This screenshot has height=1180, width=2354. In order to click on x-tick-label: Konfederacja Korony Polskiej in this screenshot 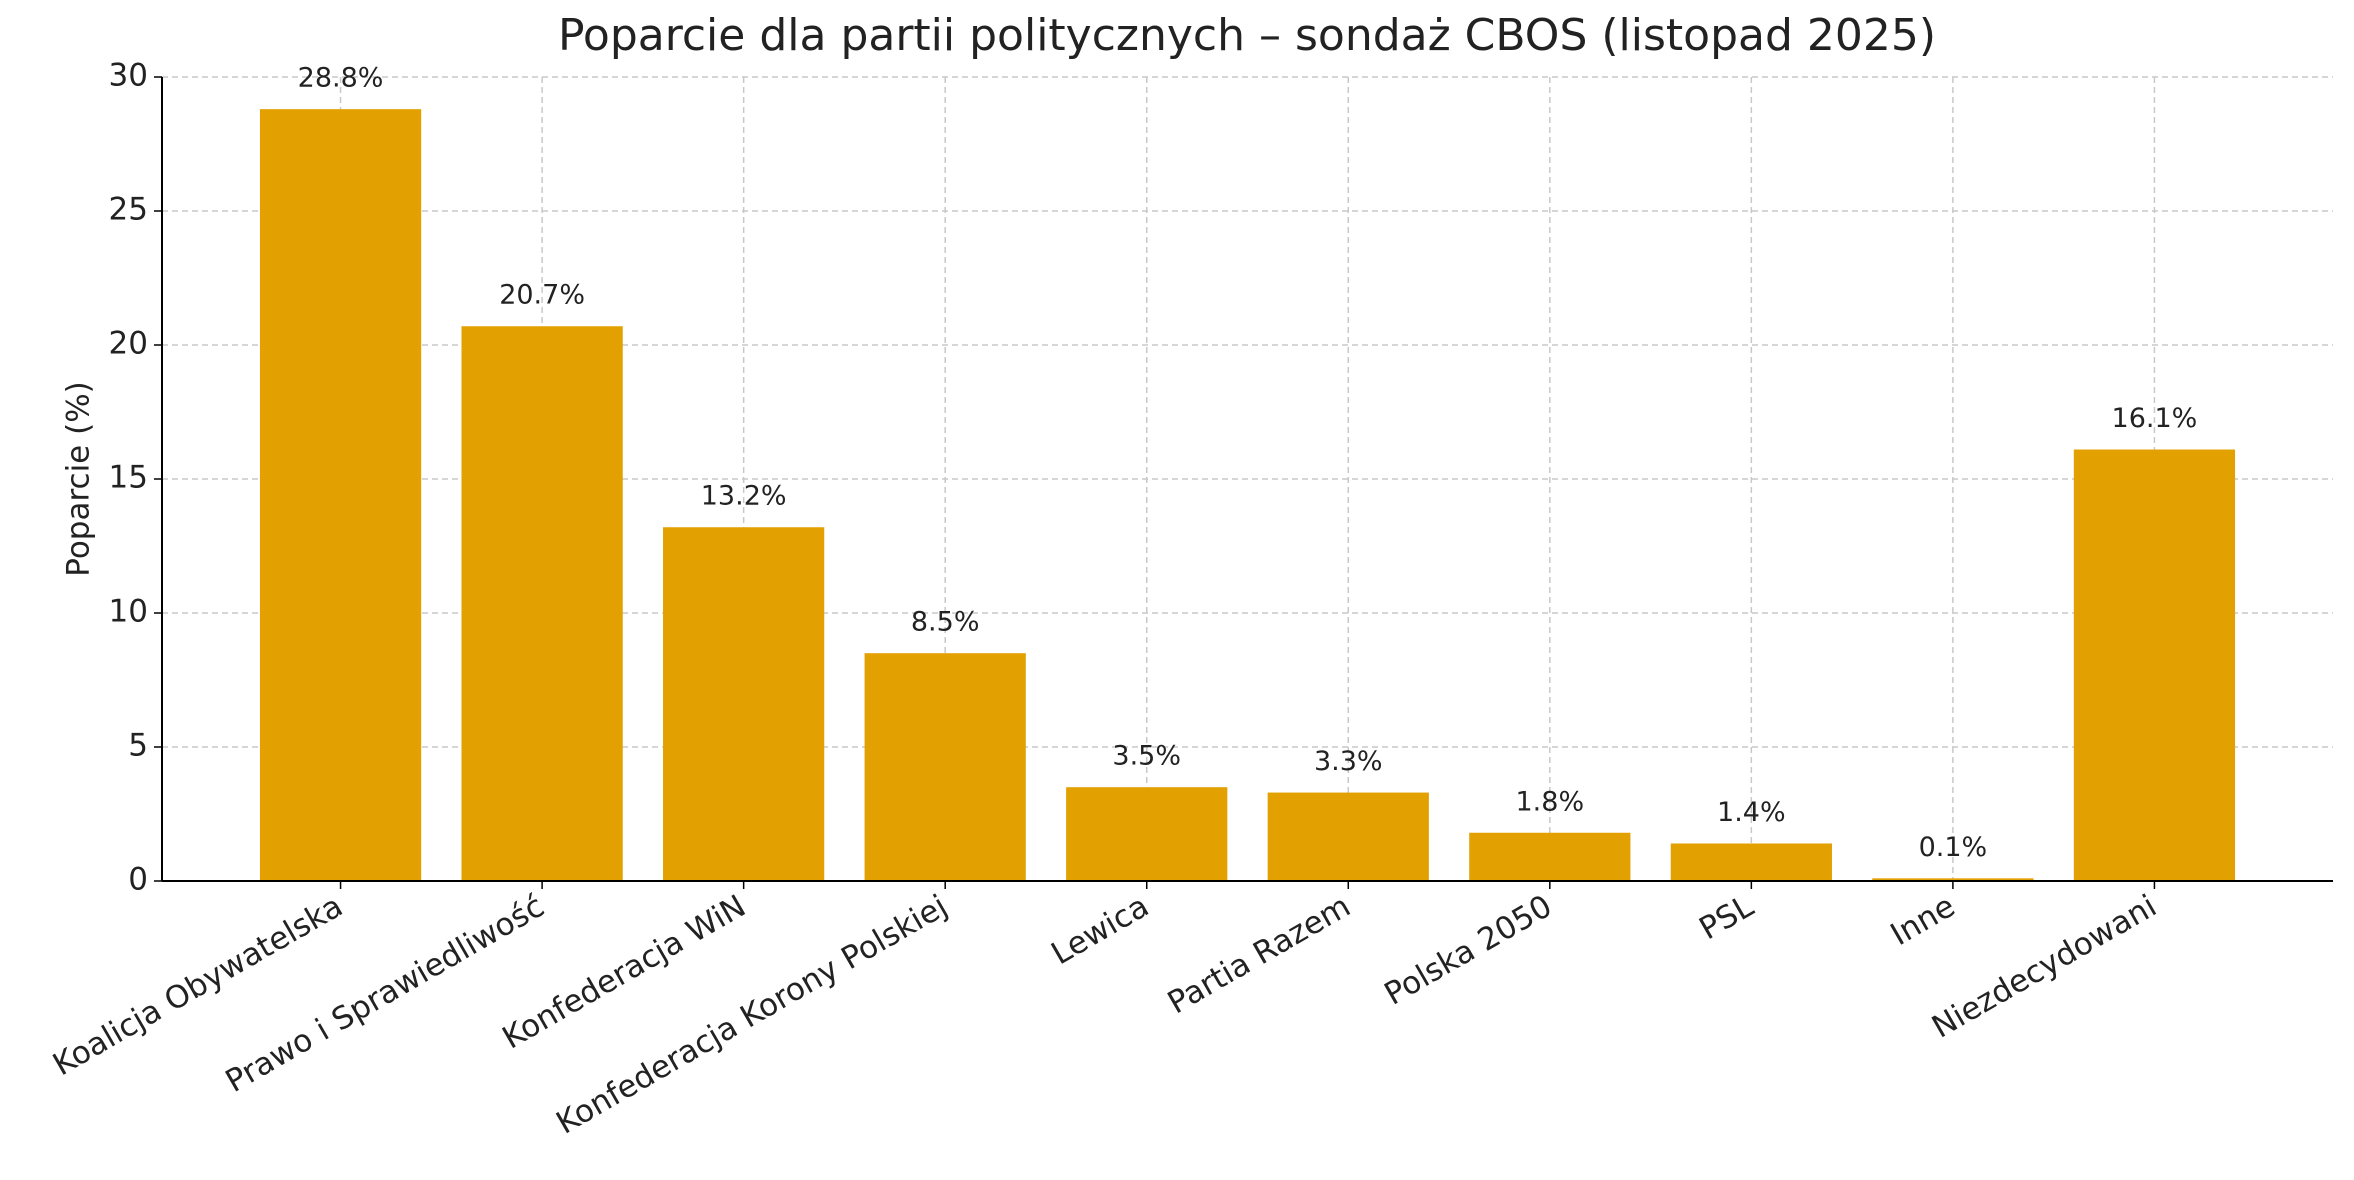, I will do `click(751, 1014)`.